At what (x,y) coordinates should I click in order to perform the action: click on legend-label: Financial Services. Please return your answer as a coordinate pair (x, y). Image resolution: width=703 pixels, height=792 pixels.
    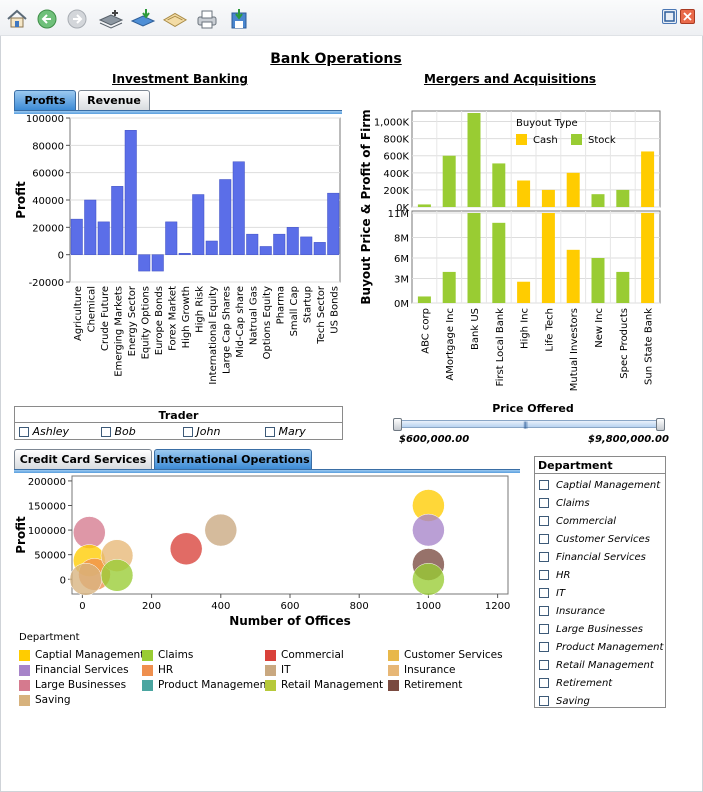
    Looking at the image, I should click on (82, 670).